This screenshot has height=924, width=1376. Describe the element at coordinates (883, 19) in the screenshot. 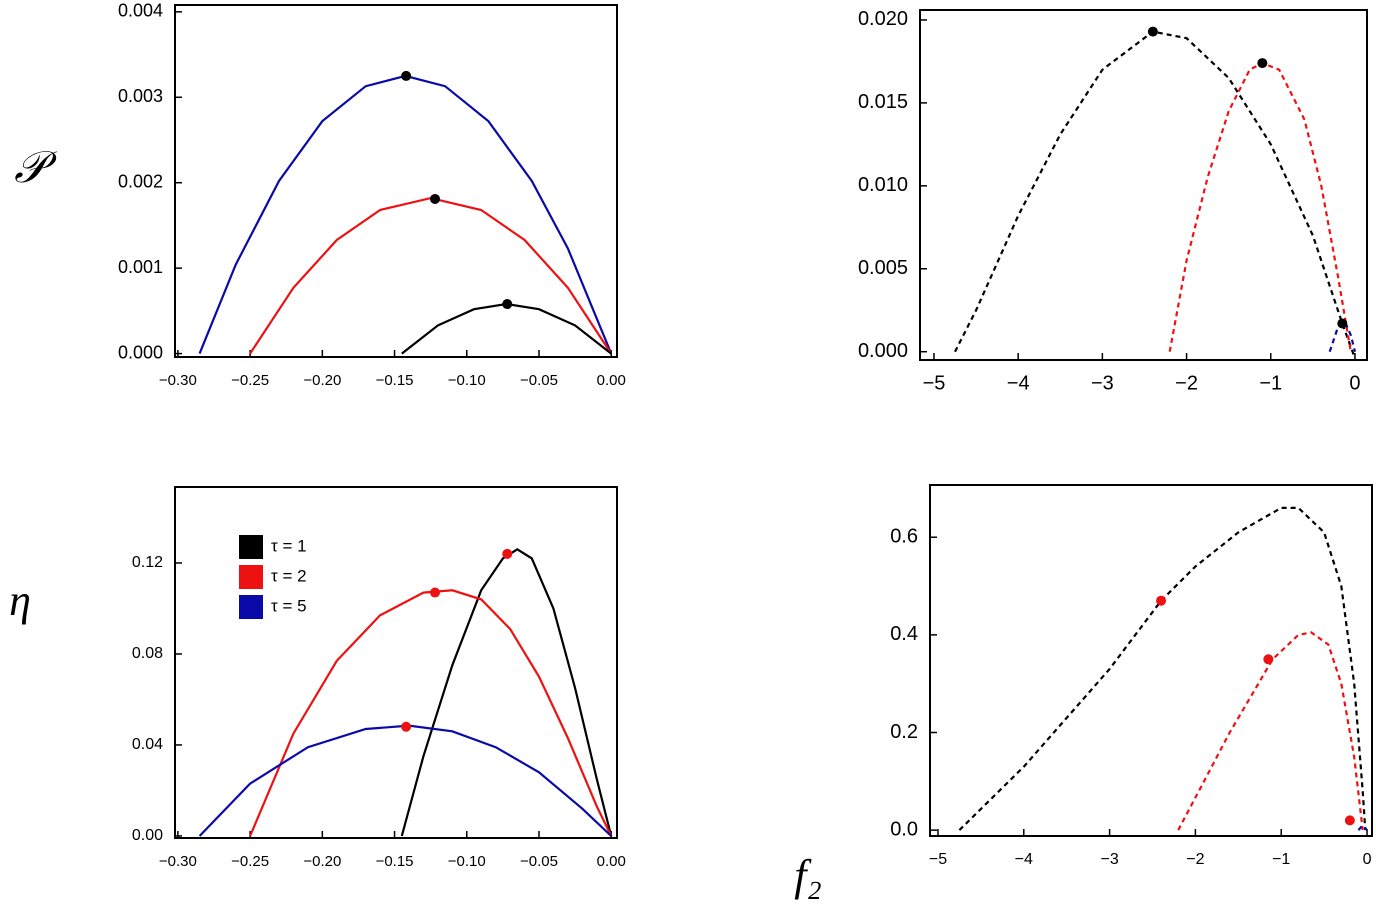

I see `y-tick-label: 0.020` at that location.